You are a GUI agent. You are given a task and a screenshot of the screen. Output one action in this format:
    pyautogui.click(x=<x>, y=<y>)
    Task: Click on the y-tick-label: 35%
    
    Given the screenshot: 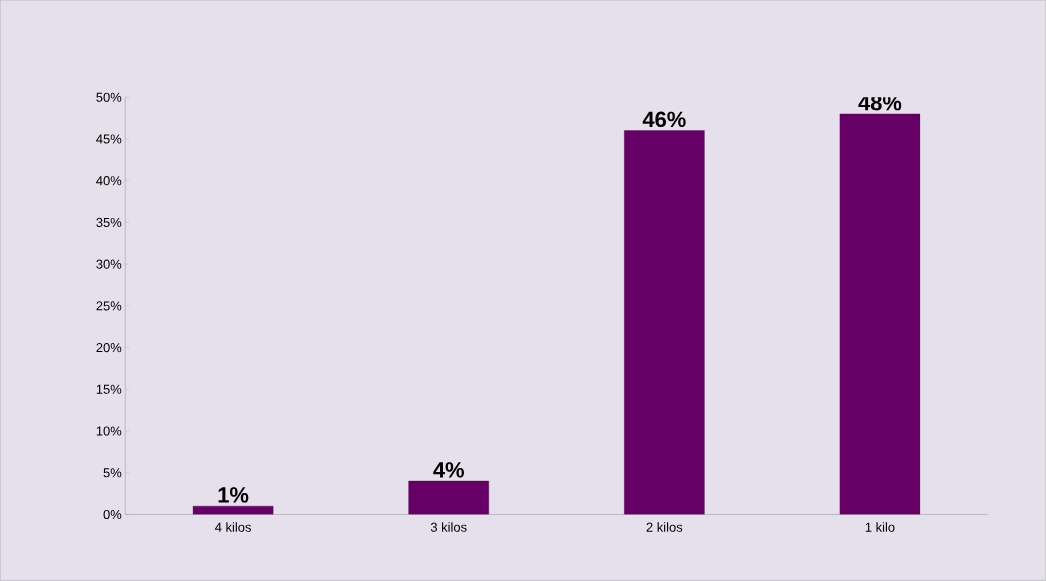 What is the action you would take?
    pyautogui.click(x=109, y=222)
    